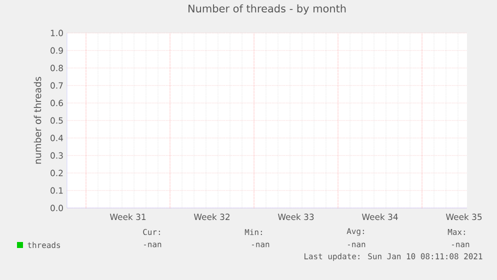  What do you see at coordinates (56, 208) in the screenshot?
I see `y-tick-label: 0.0` at bounding box center [56, 208].